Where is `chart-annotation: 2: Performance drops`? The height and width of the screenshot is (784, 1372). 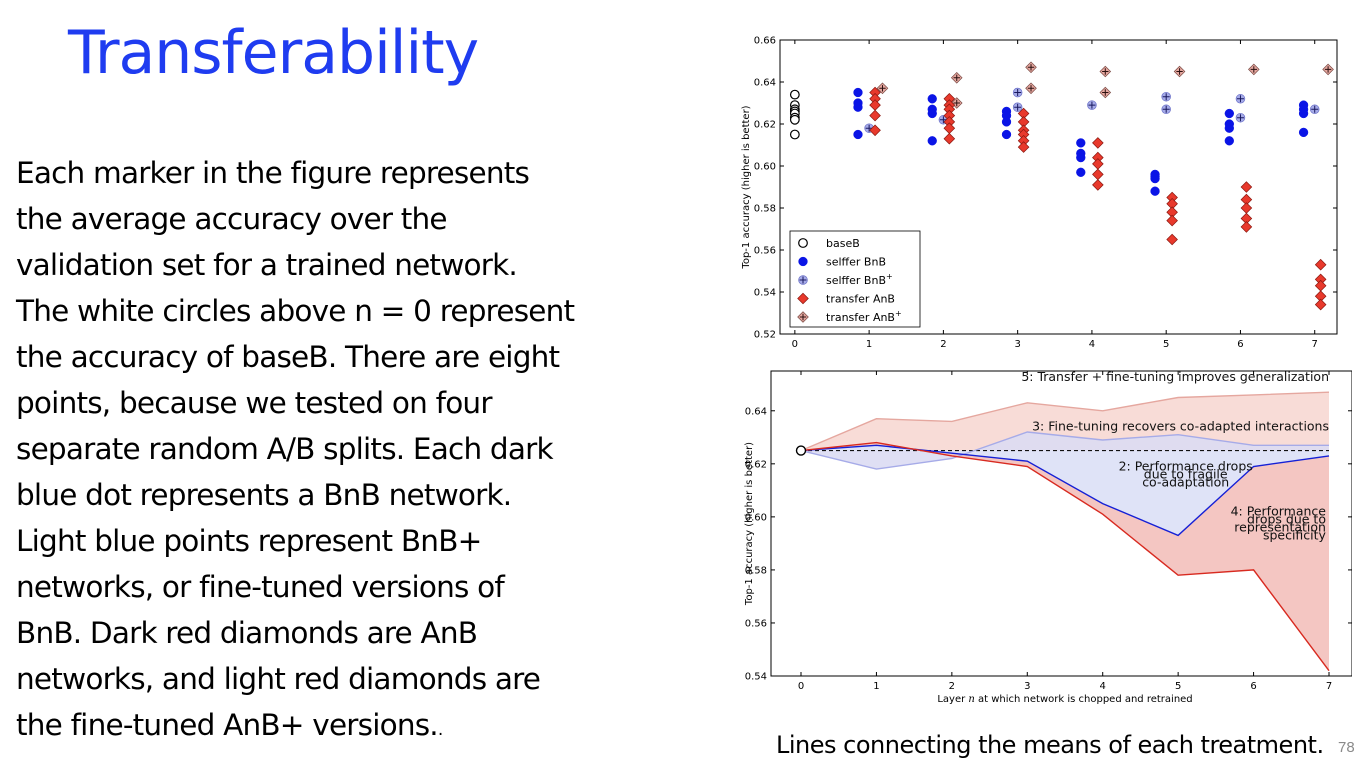 chart-annotation: 2: Performance drops is located at coordinates (1186, 465).